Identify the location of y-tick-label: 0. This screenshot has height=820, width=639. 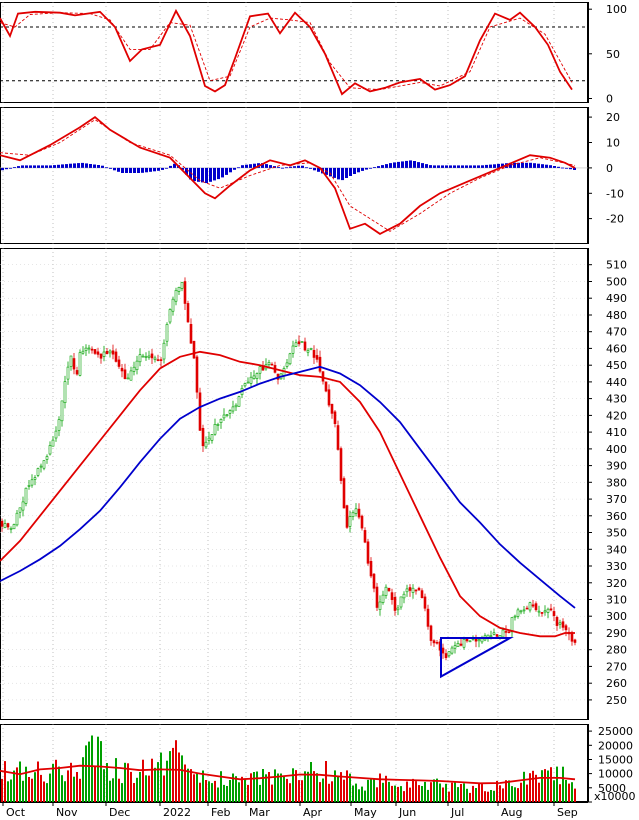
(609, 99).